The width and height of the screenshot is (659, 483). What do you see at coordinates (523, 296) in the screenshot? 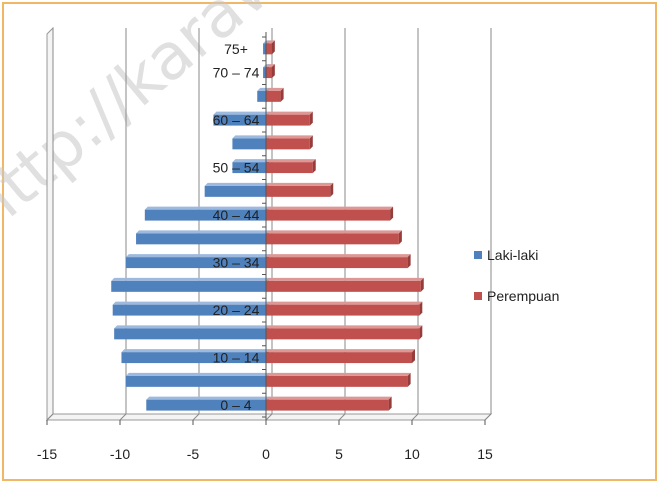
I see `legend-label-perempuan: Perempuan` at bounding box center [523, 296].